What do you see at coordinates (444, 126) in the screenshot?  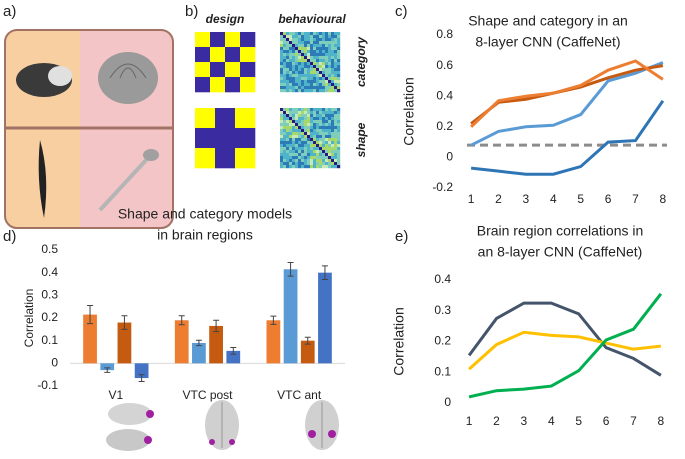 I see `y-tick-label: 0.2` at bounding box center [444, 126].